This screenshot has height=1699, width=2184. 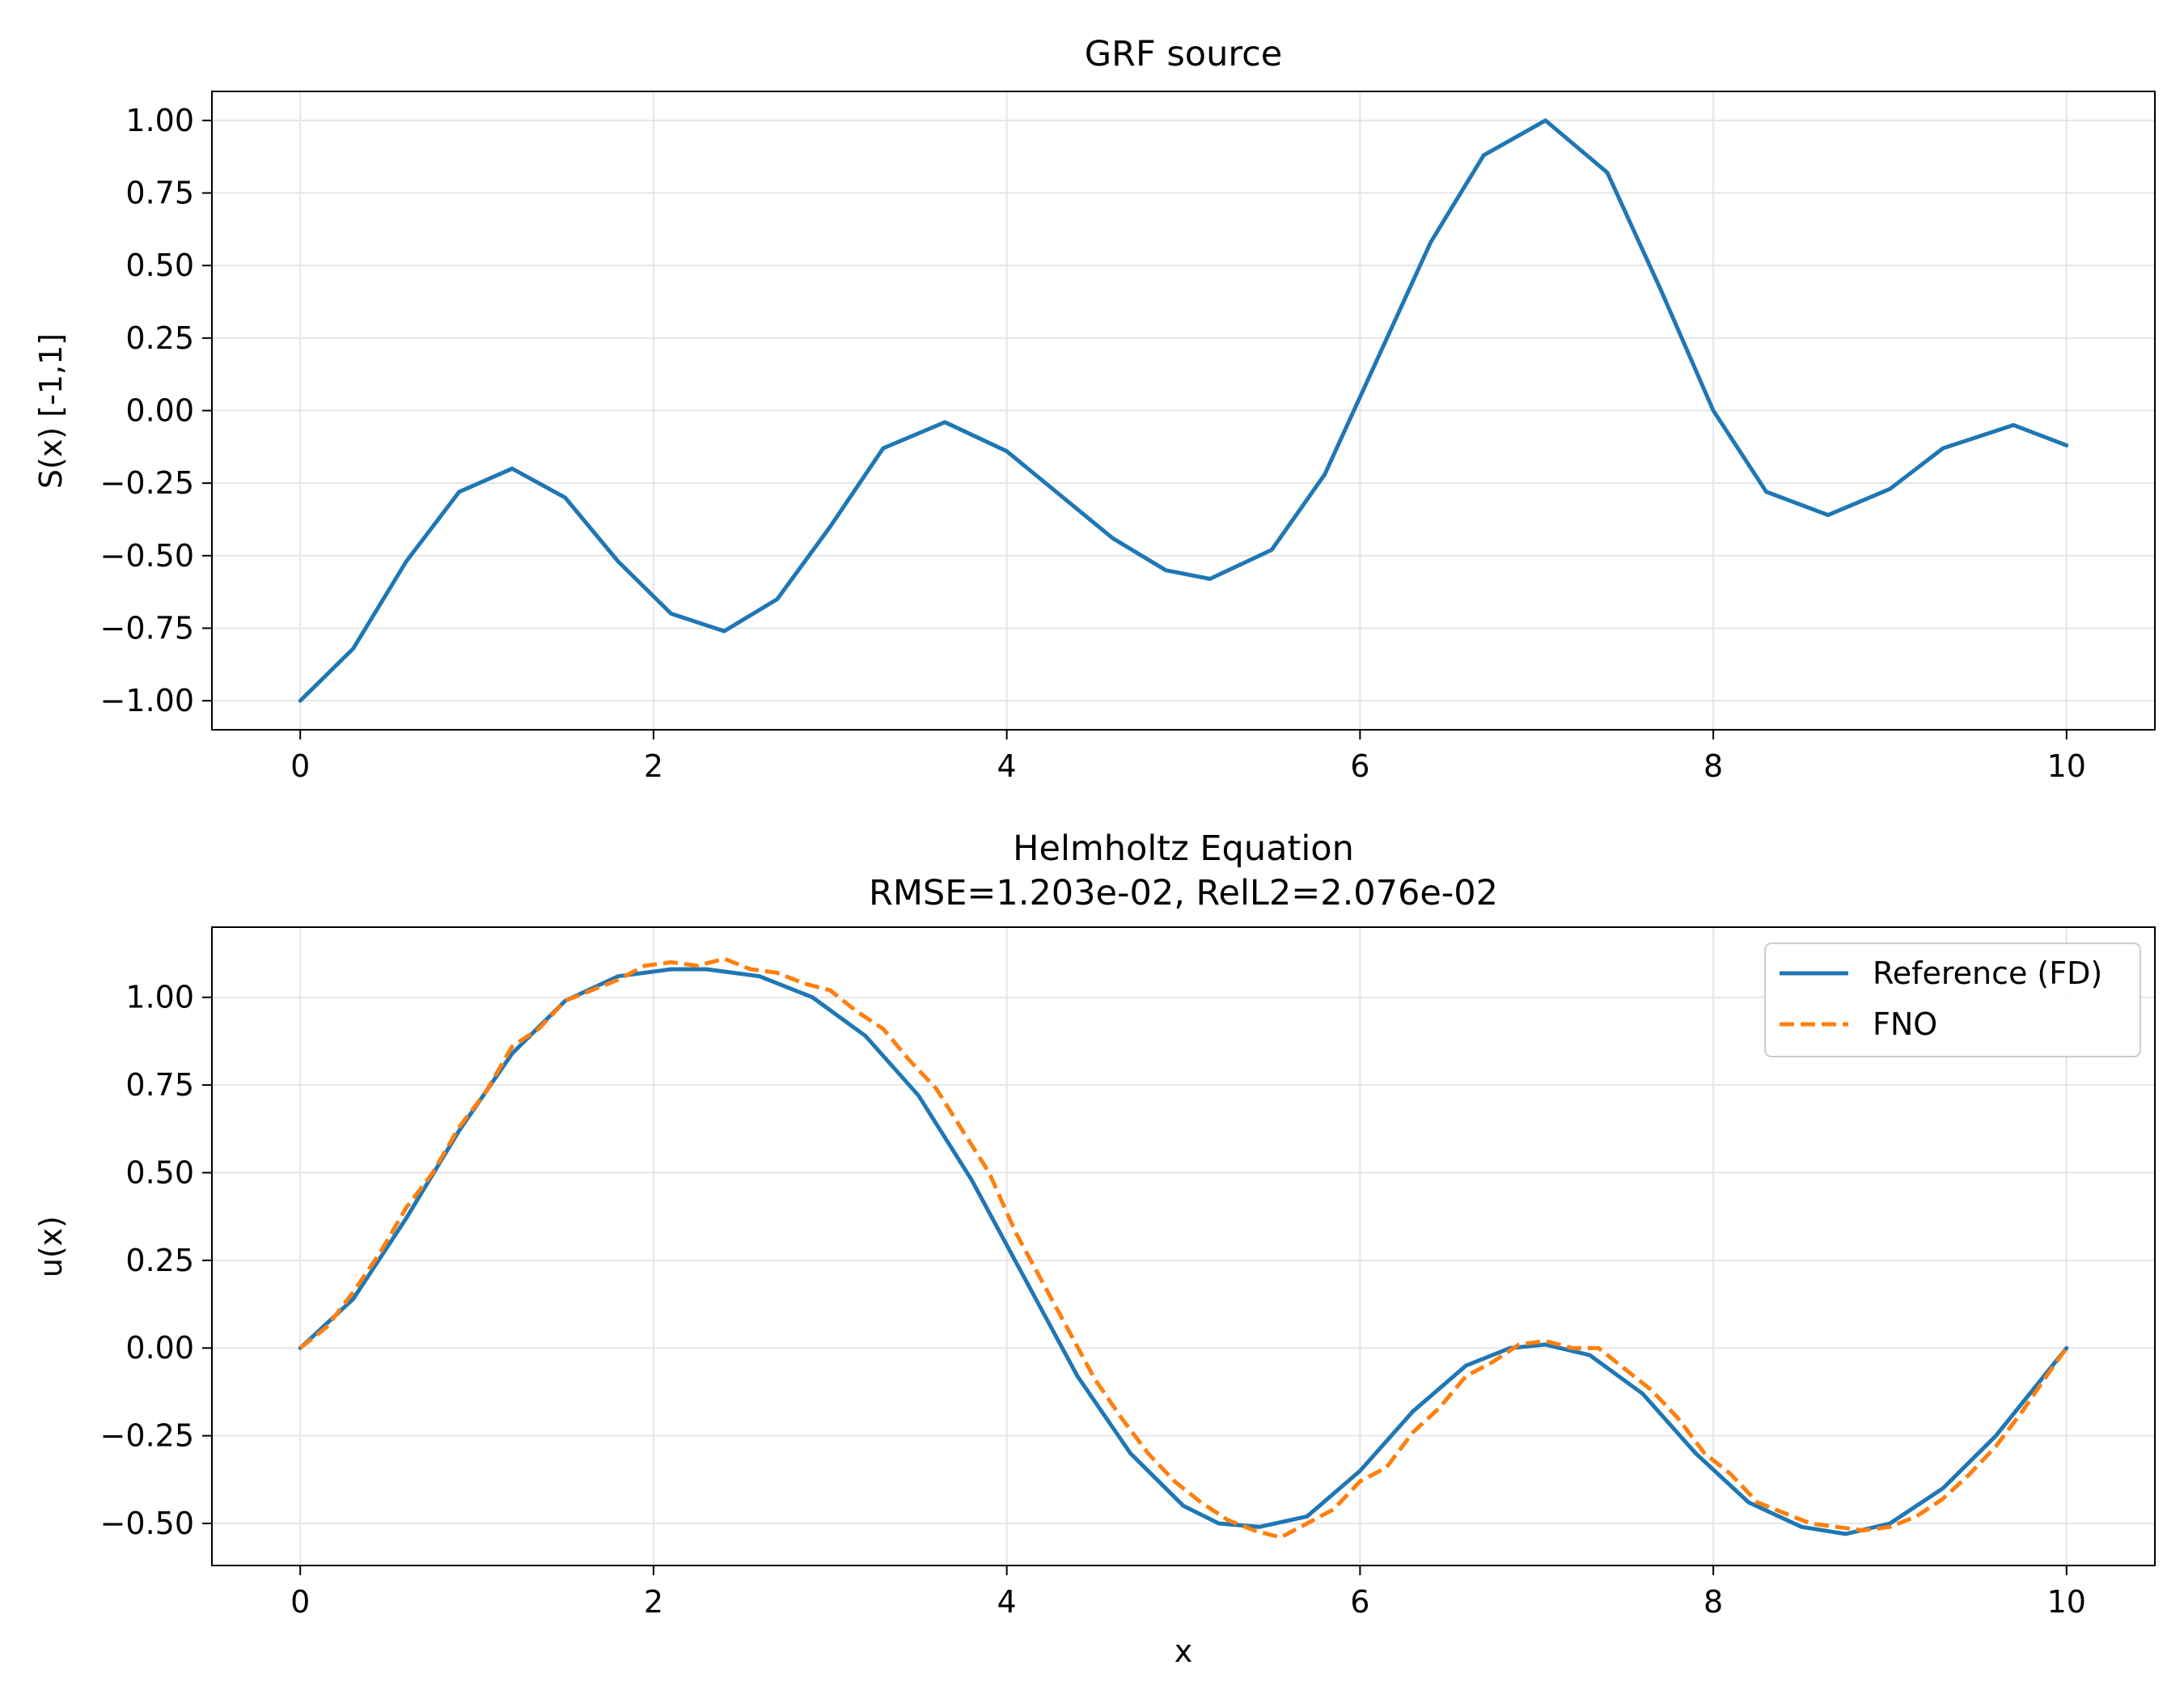 What do you see at coordinates (147, 628) in the screenshot?
I see `y-tick-label: −0.75` at bounding box center [147, 628].